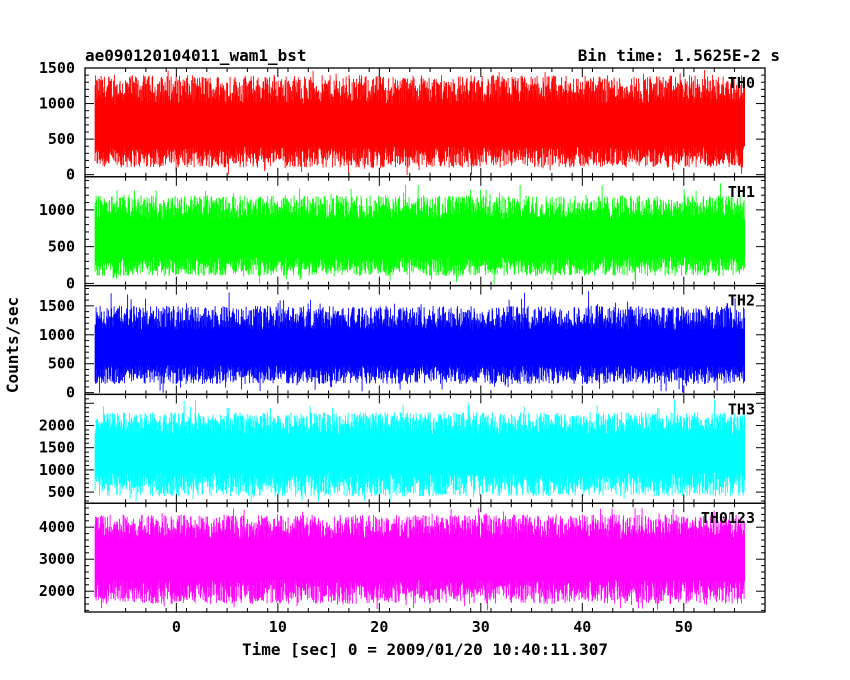  Describe the element at coordinates (57, 527) in the screenshot. I see `y-tick-label: 4000` at that location.